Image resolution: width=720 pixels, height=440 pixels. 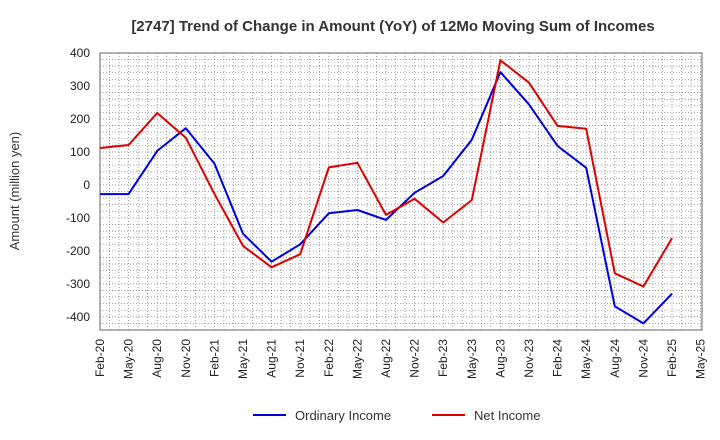 What do you see at coordinates (415, 358) in the screenshot?
I see `x-tick-label: Nov-22` at bounding box center [415, 358].